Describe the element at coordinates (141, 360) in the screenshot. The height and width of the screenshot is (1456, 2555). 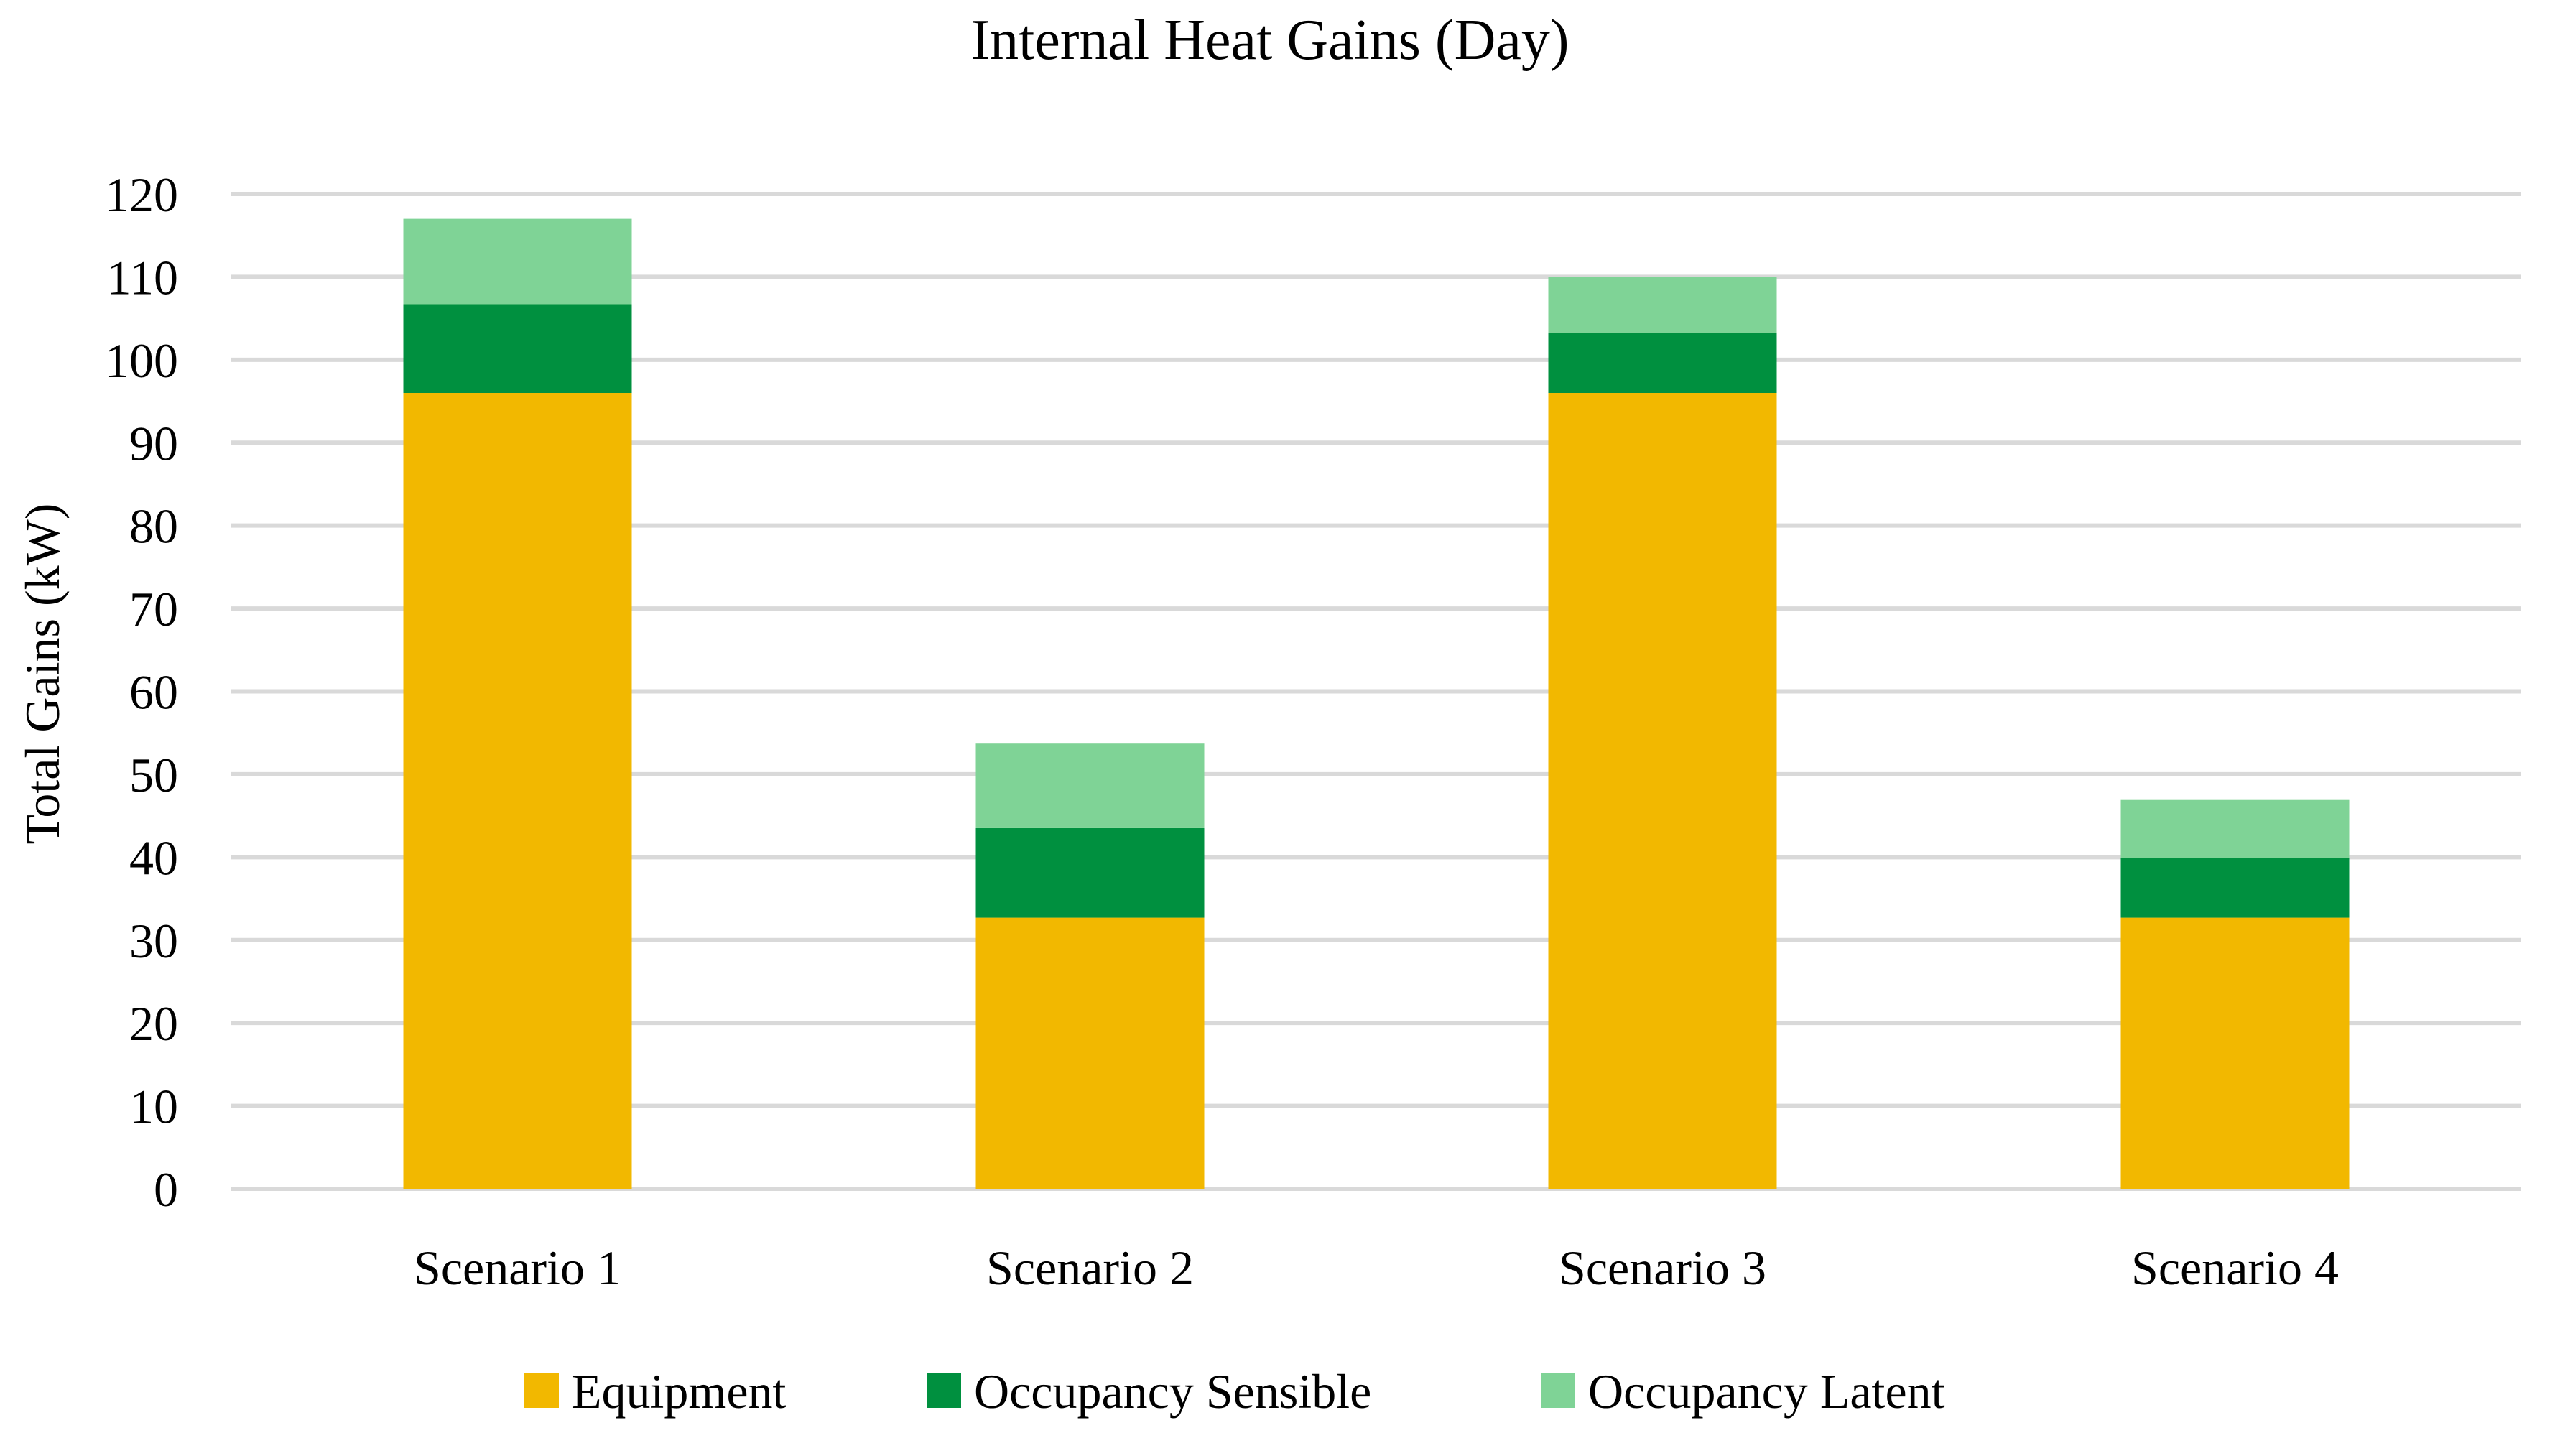
I see `y-tick-label: 100` at that location.